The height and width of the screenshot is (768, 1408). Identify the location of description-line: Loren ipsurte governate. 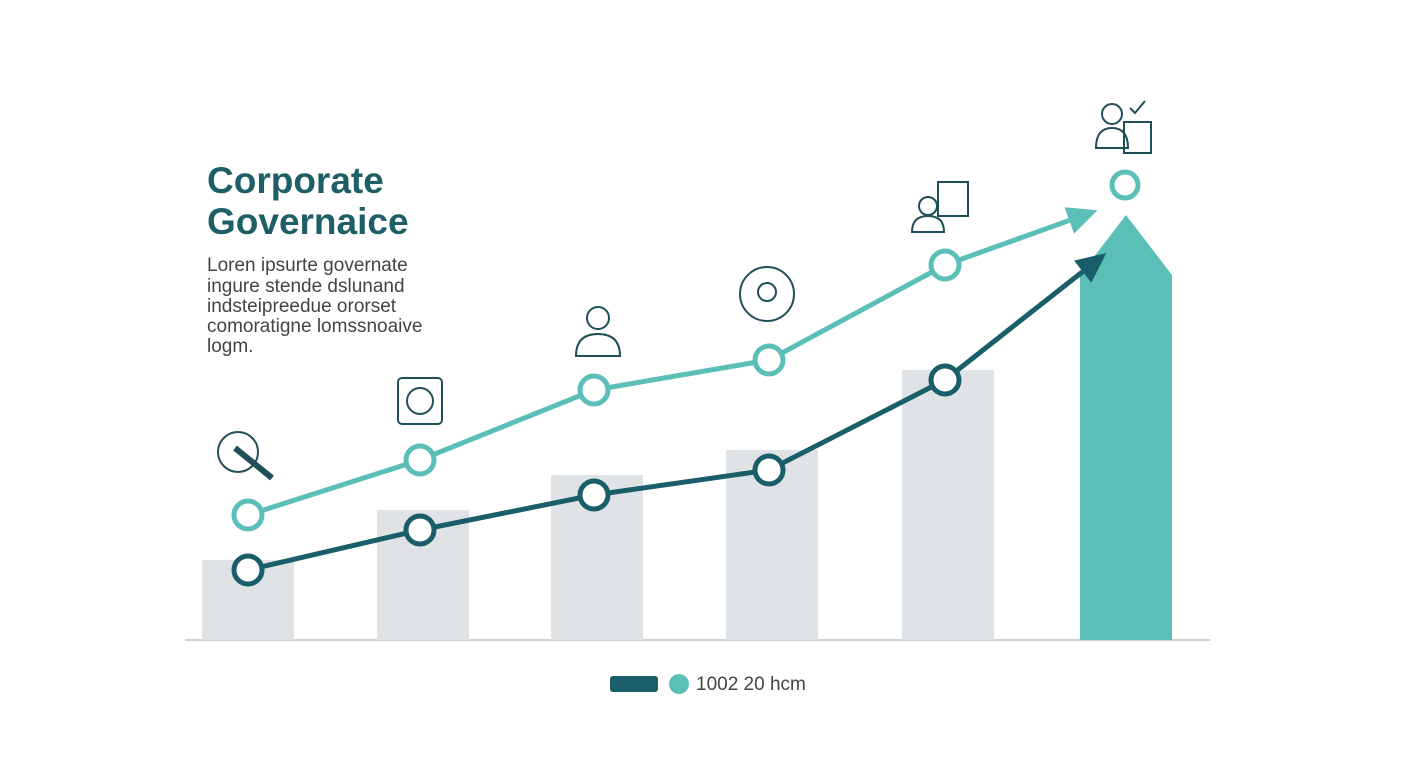
(307, 265).